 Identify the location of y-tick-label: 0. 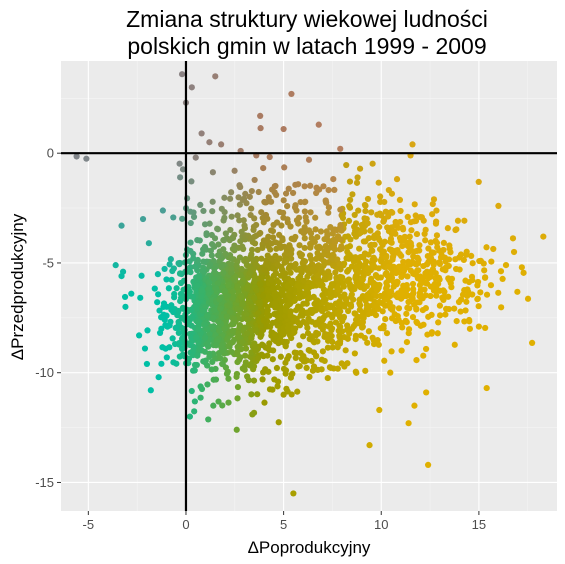
(50, 153).